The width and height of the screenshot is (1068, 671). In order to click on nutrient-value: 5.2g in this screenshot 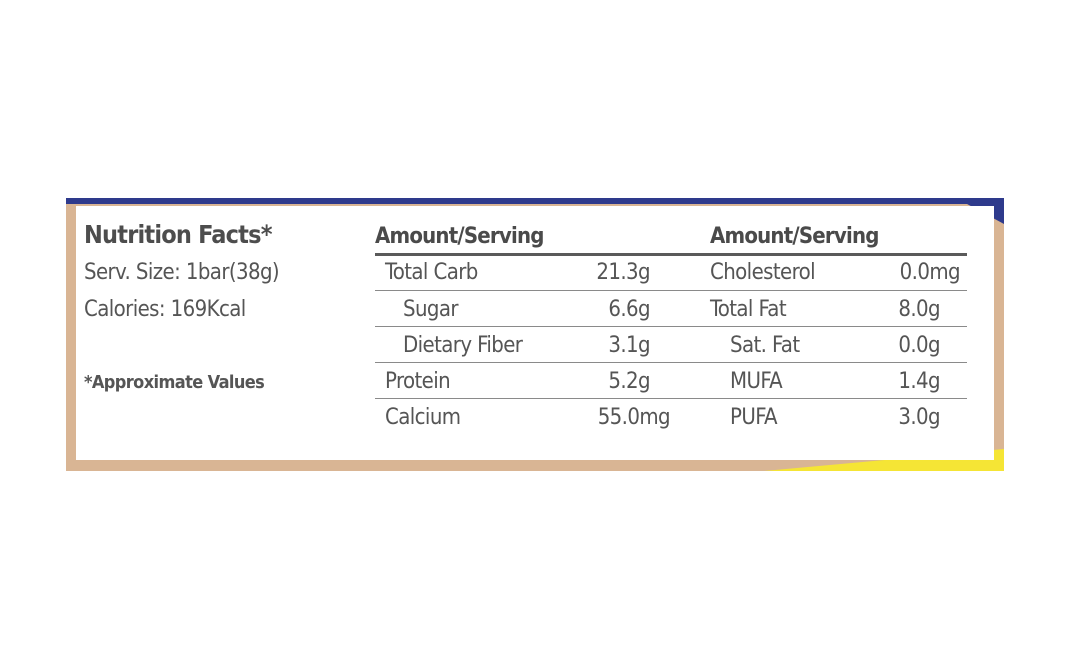, I will do `click(629, 381)`.